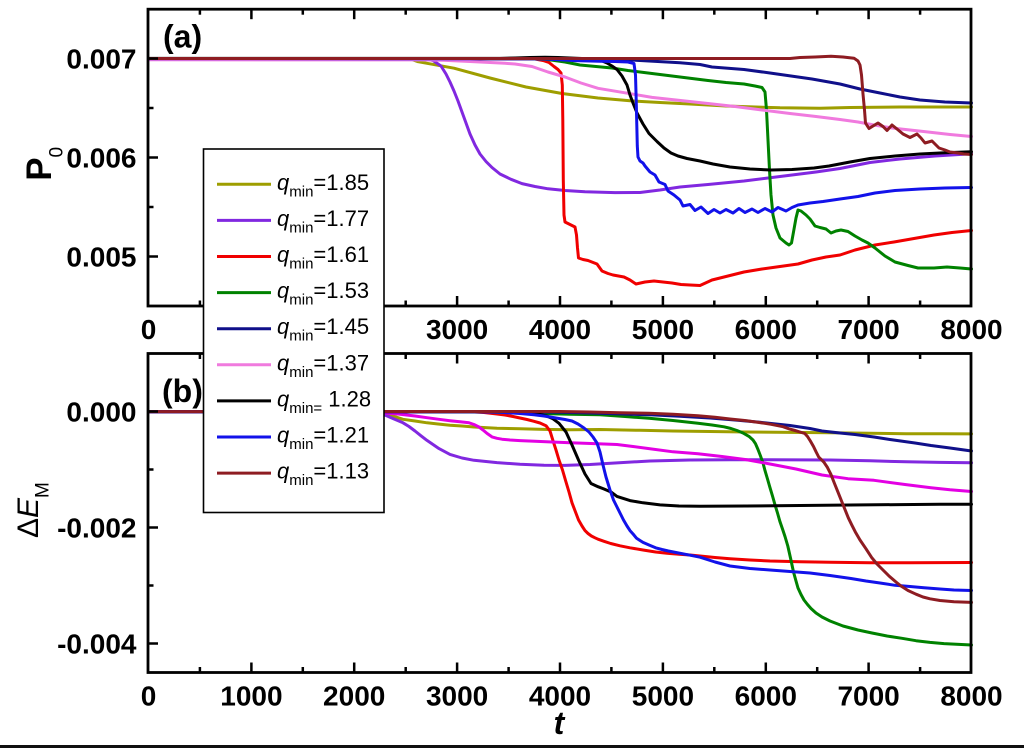 This screenshot has width=1024, height=748. What do you see at coordinates (101, 257) in the screenshot?
I see `svg-text: 0.005` at bounding box center [101, 257].